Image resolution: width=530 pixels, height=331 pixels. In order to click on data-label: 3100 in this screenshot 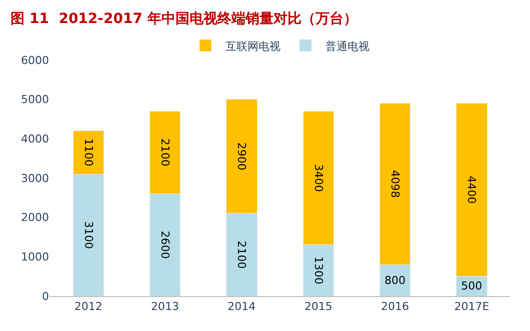, I will do `click(88, 235)`.